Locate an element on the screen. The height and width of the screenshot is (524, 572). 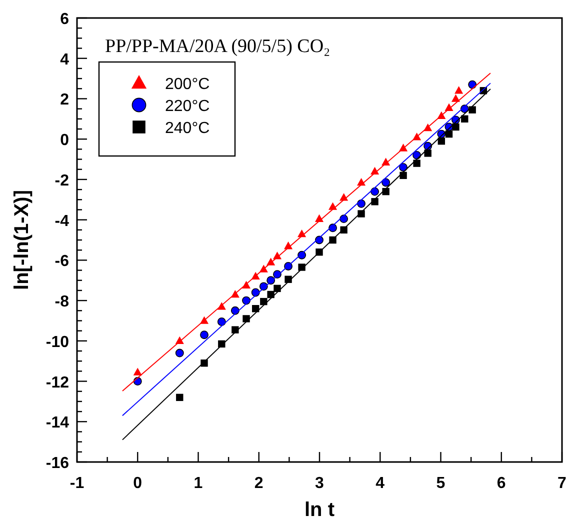
y-tick-label: -10 is located at coordinates (58, 342).